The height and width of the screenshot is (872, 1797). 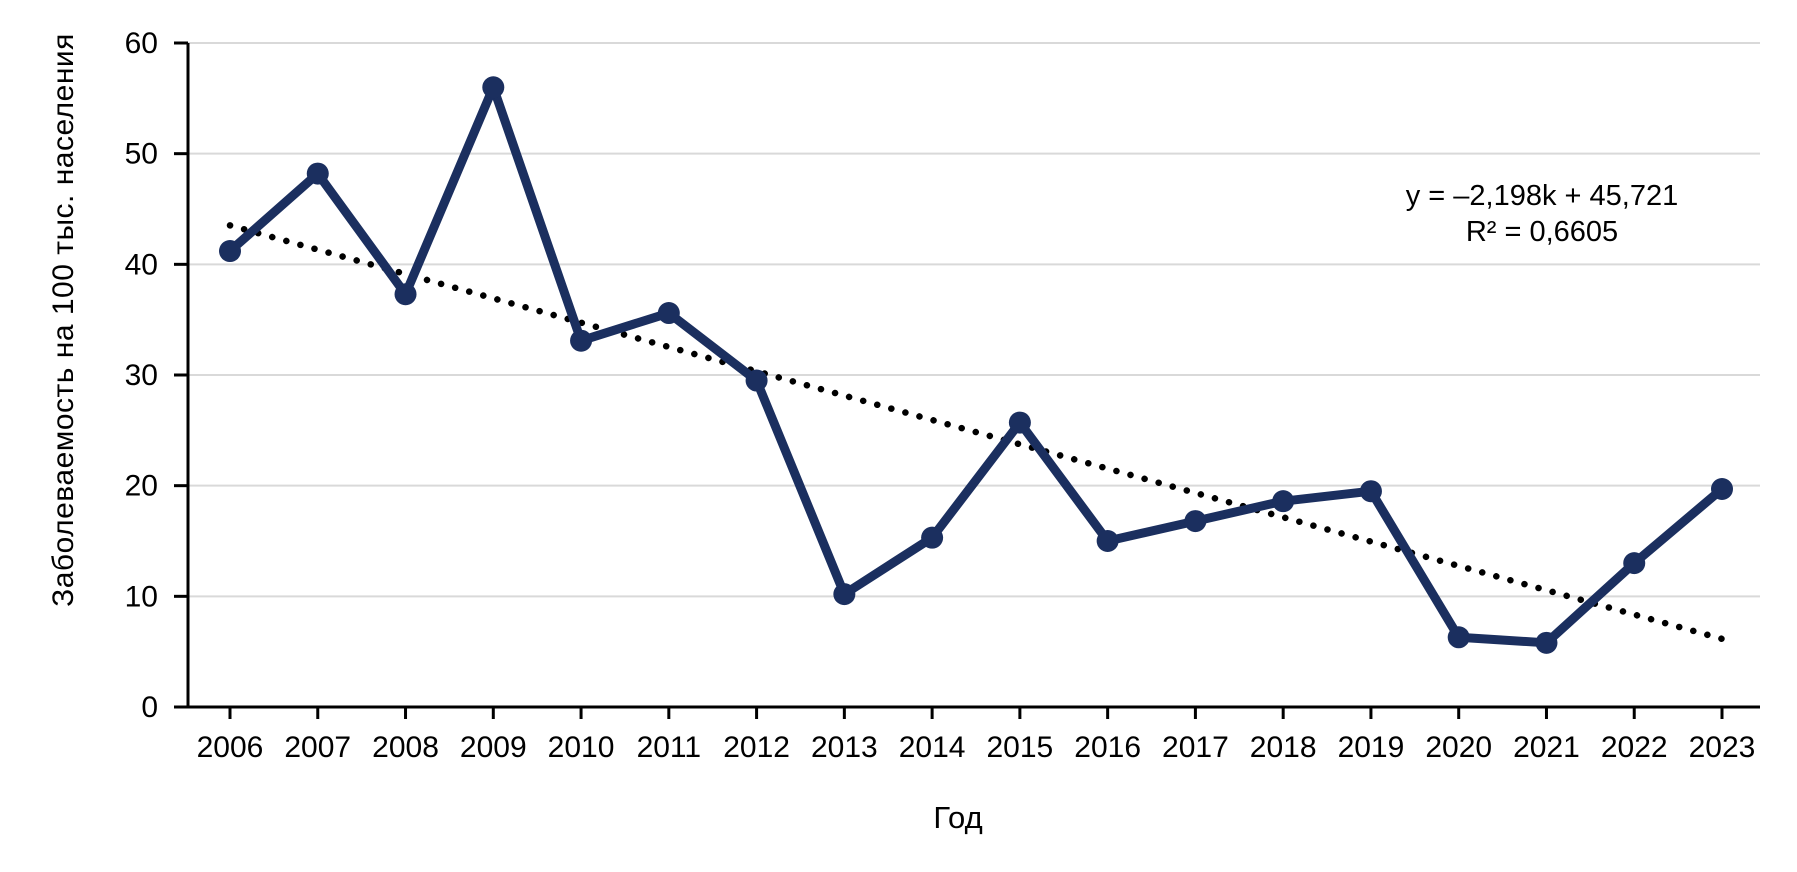 What do you see at coordinates (230, 747) in the screenshot?
I see `x-tick-label-2006: 2006` at bounding box center [230, 747].